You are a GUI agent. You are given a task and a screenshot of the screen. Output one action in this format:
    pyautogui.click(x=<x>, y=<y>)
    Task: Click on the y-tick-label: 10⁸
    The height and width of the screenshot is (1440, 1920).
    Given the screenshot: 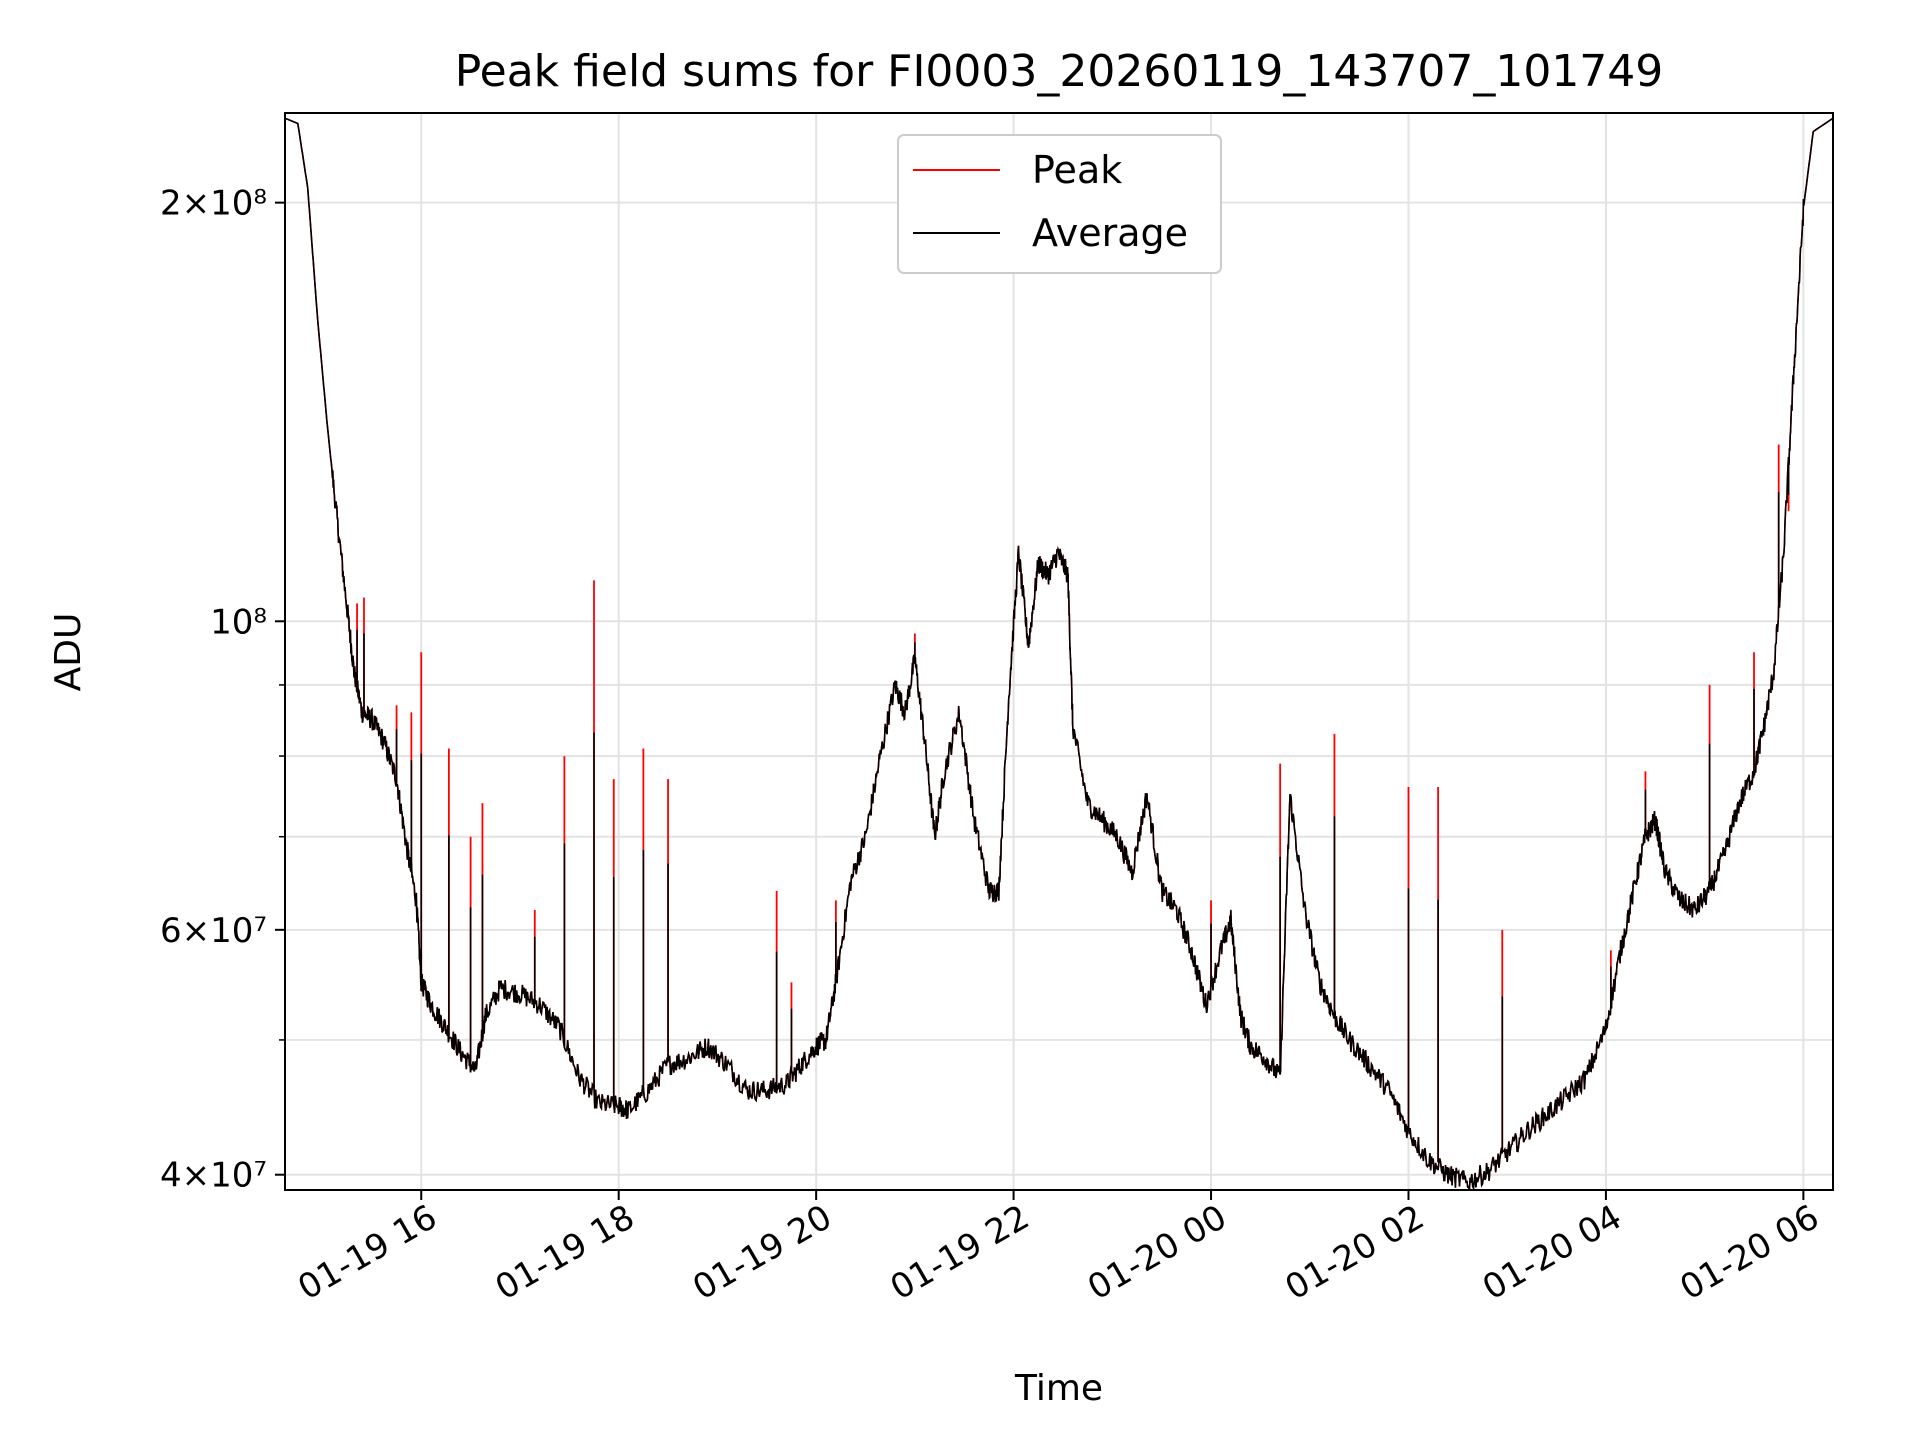 What is the action you would take?
    pyautogui.click(x=238, y=622)
    